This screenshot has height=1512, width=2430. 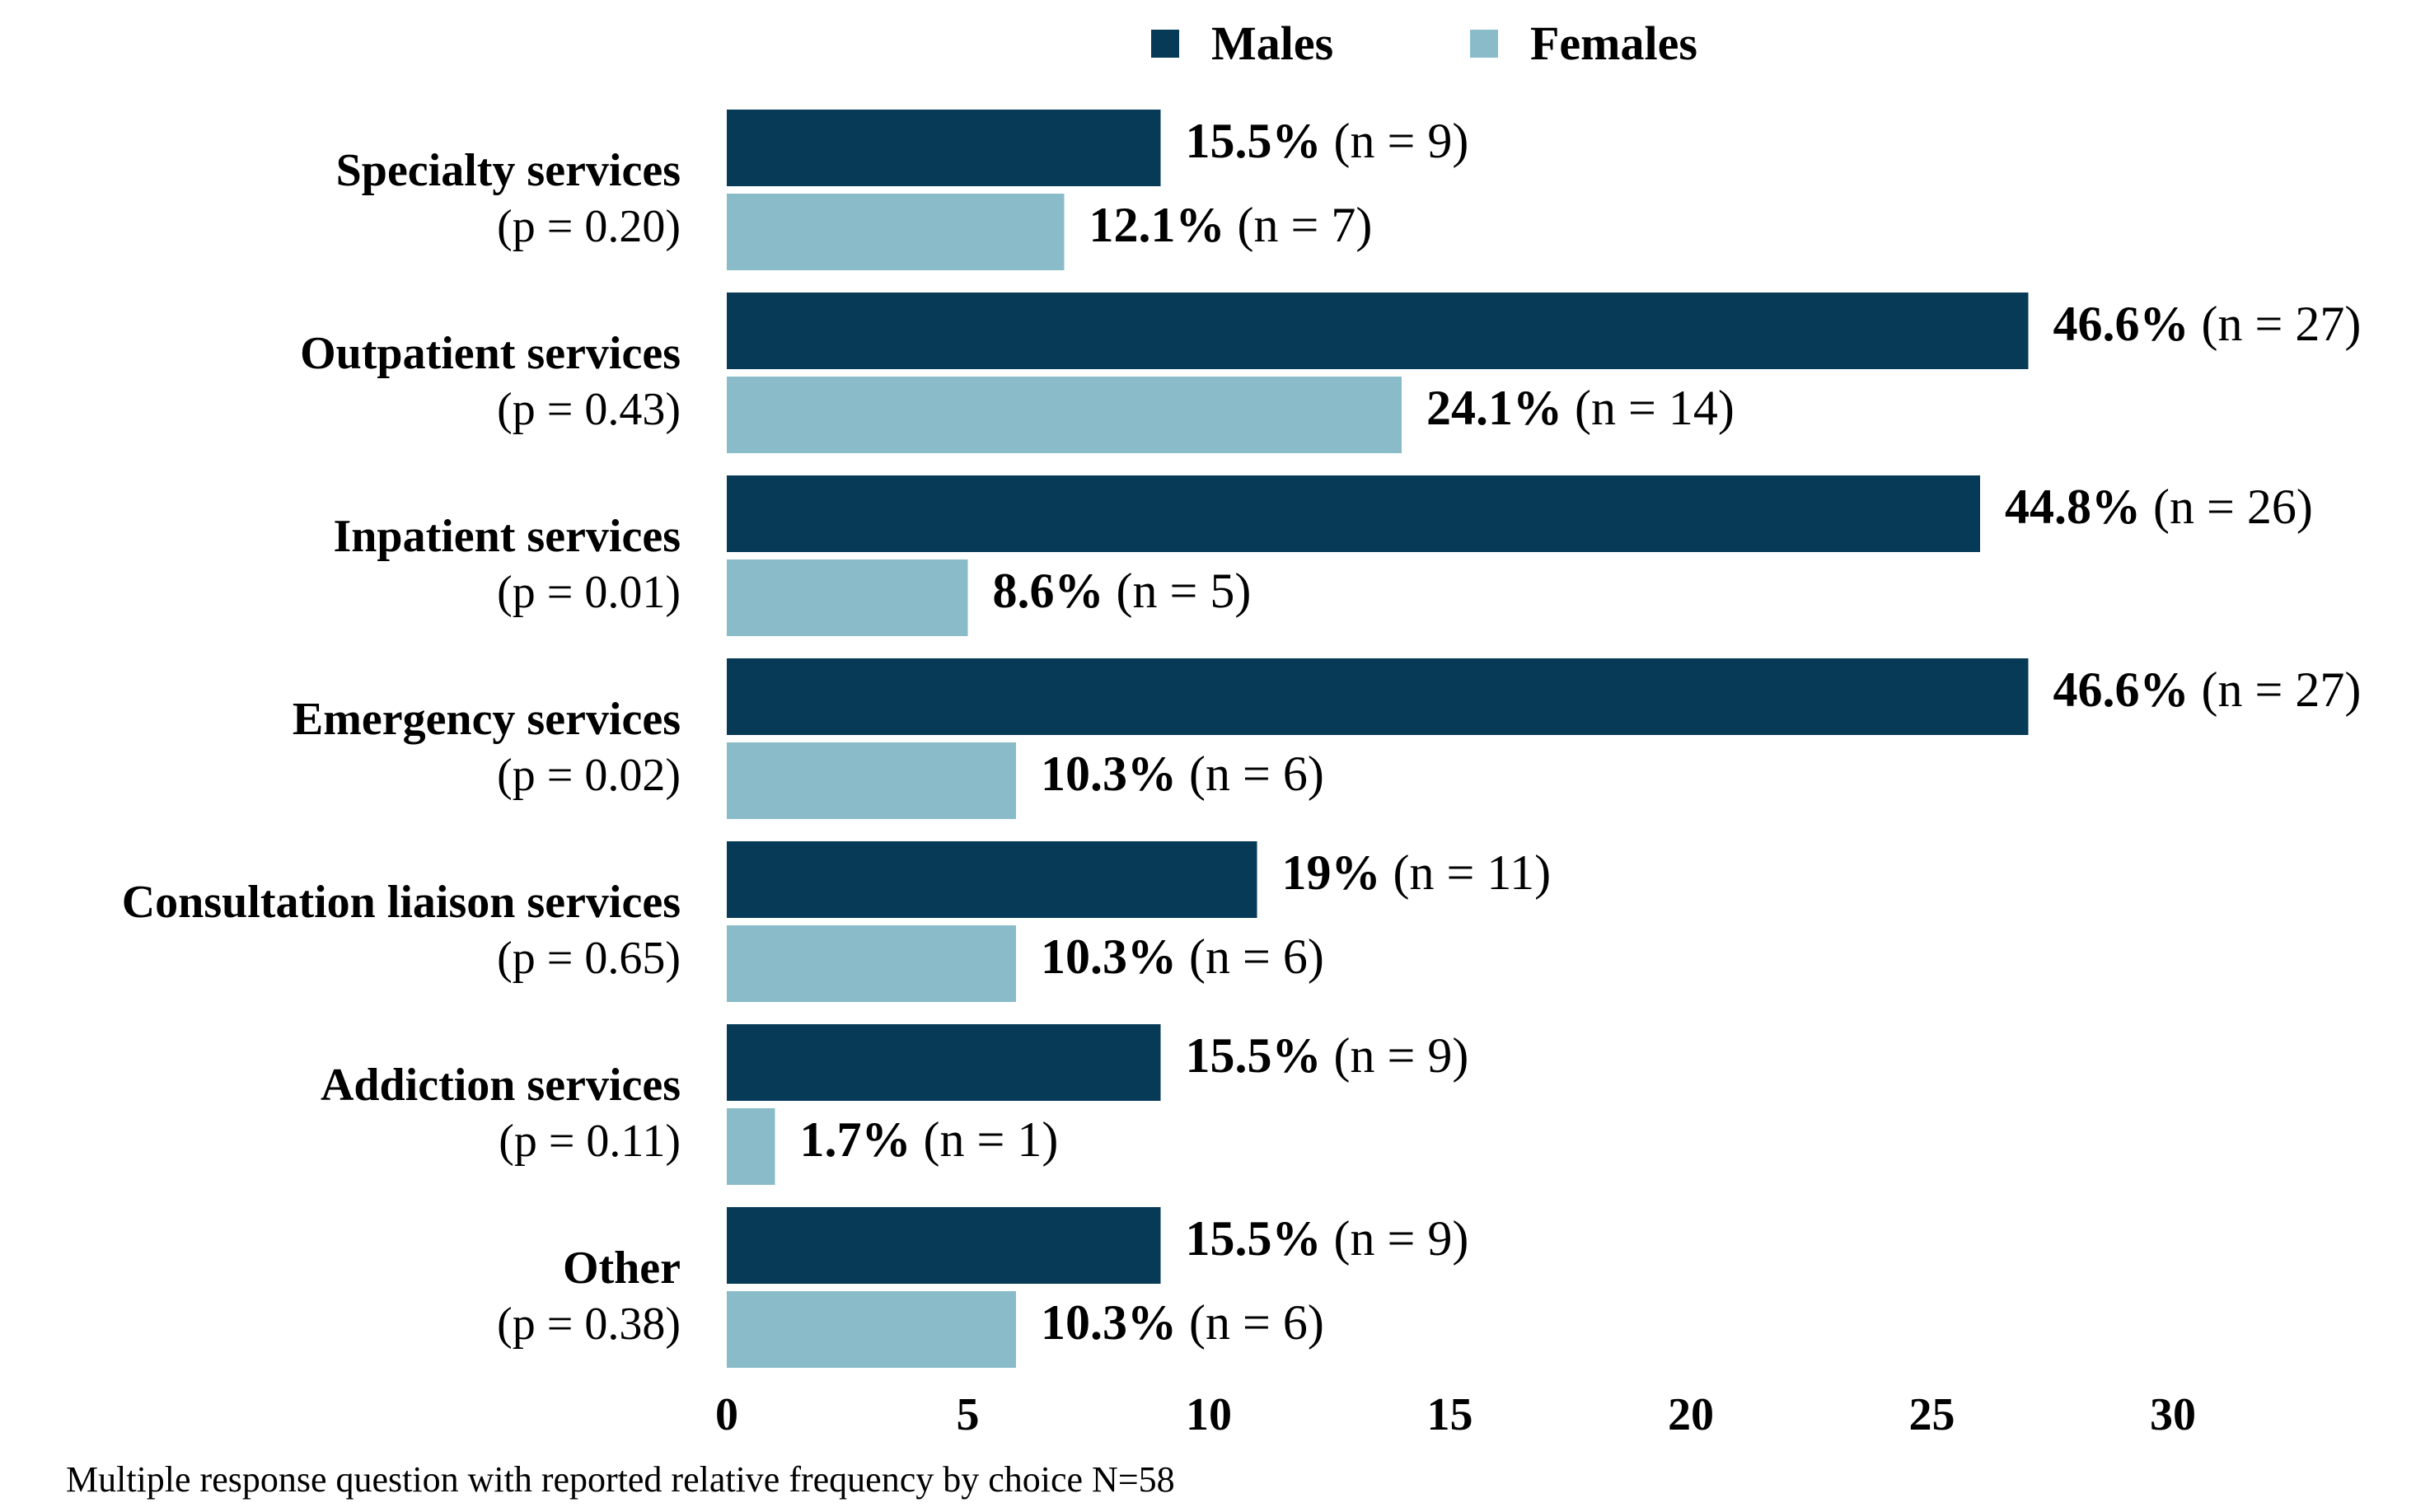 I want to click on x-tick-label-0: 0, so click(x=726, y=1414).